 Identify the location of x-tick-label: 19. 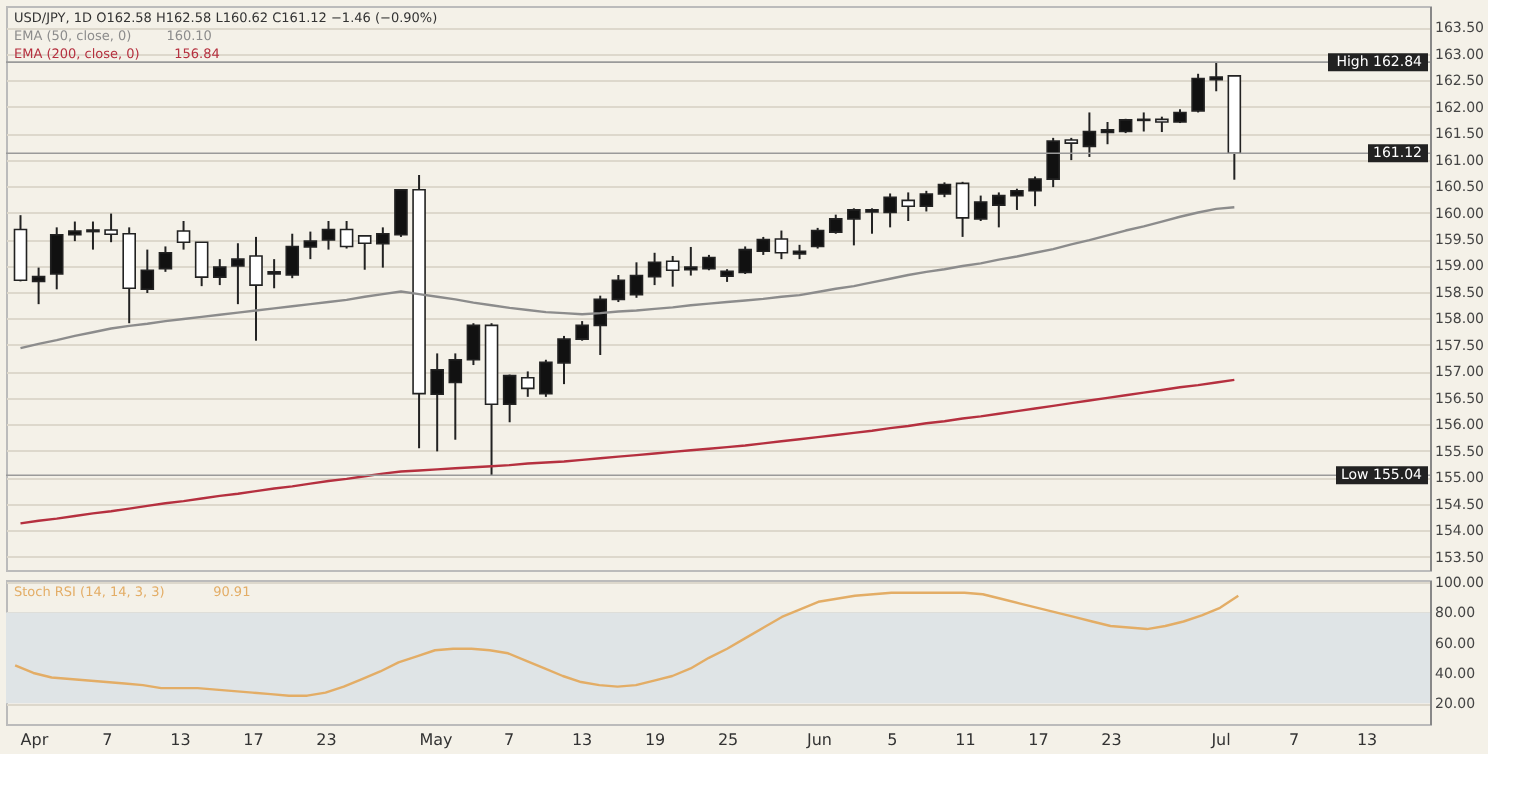
(655, 740).